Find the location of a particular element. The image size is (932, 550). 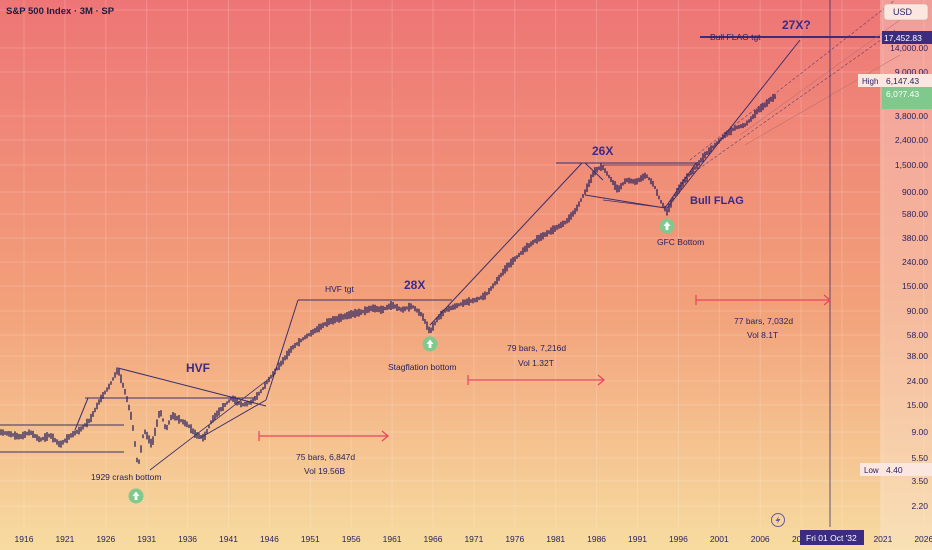

year-tick-label: 1981 is located at coordinates (555, 539).